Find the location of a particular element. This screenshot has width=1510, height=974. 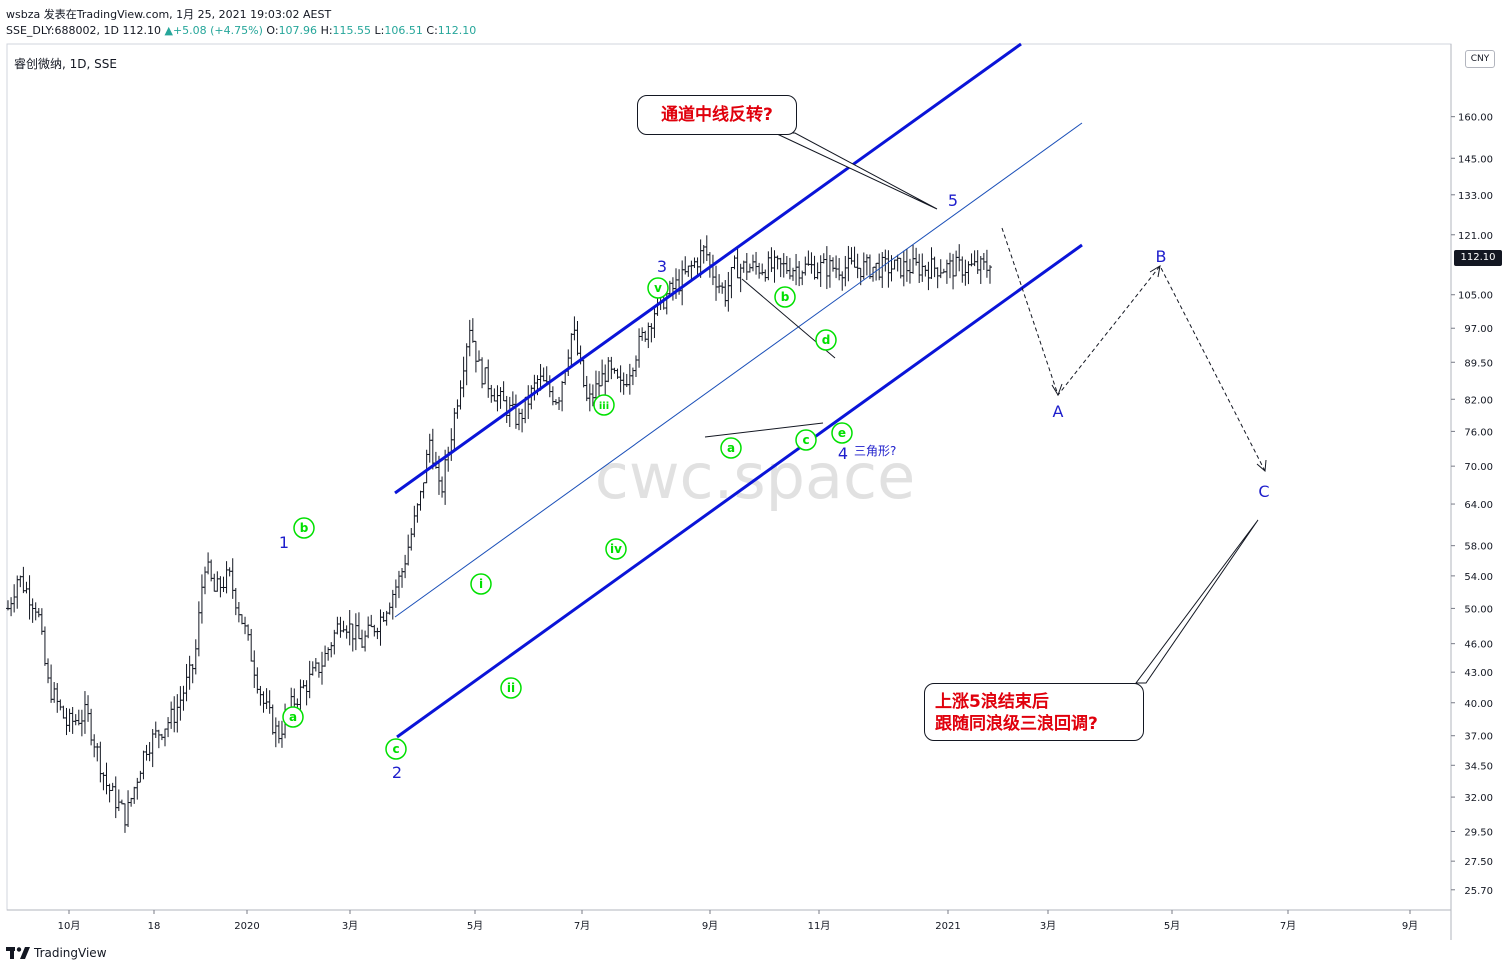

y-tick-label: 160.00 is located at coordinates (1475, 118).